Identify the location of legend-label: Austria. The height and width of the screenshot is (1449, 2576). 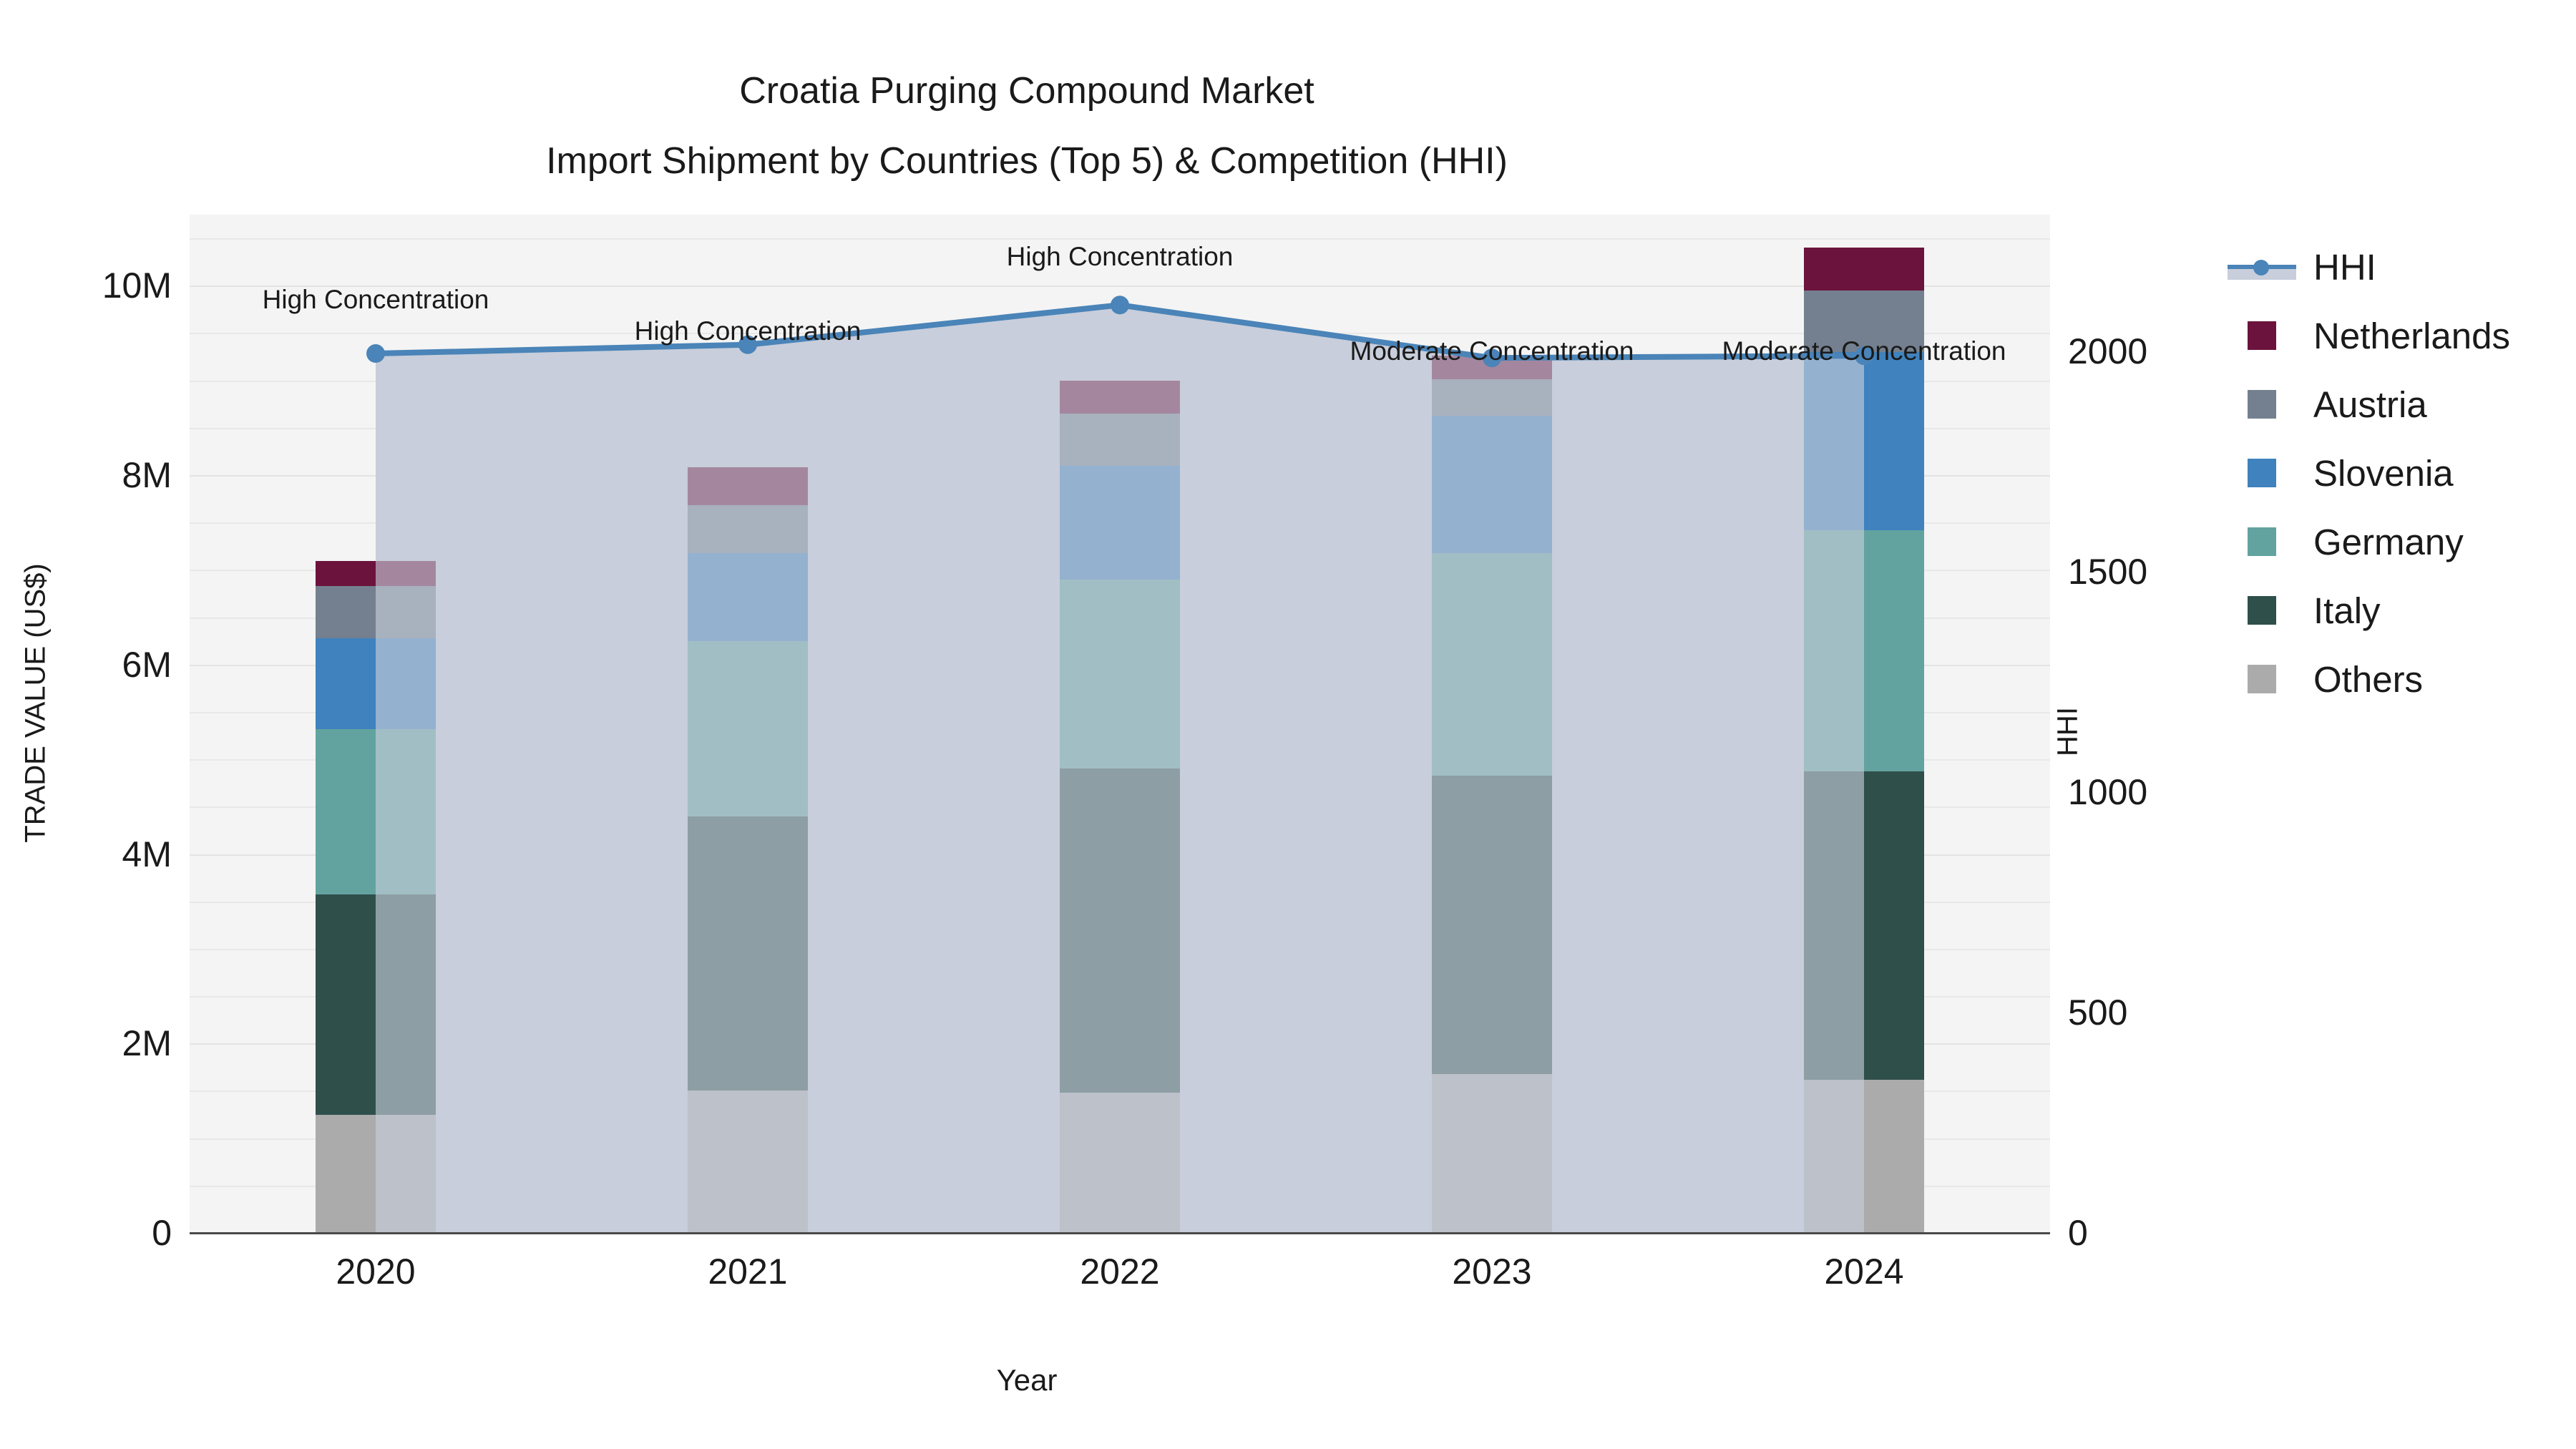
(2370, 404).